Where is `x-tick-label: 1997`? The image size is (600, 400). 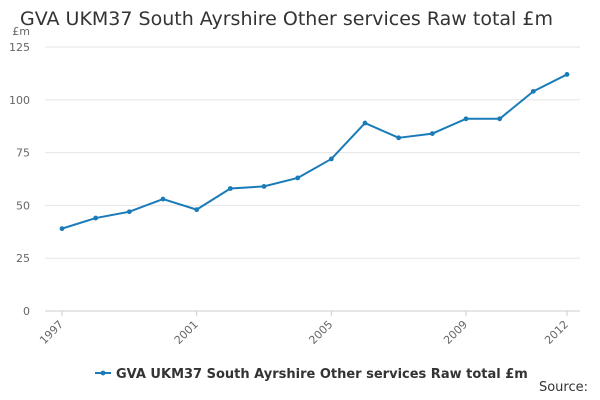
x-tick-label: 1997 is located at coordinates (51, 332).